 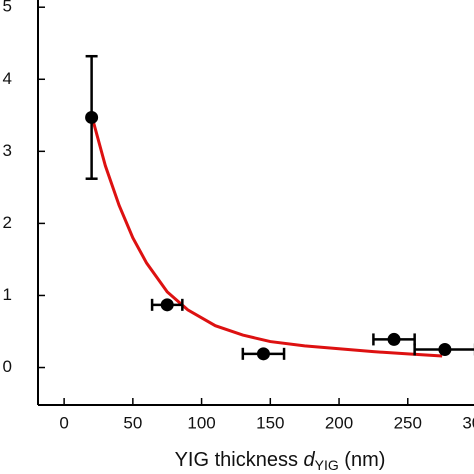 I want to click on y-tick-label: 5, so click(x=7, y=8).